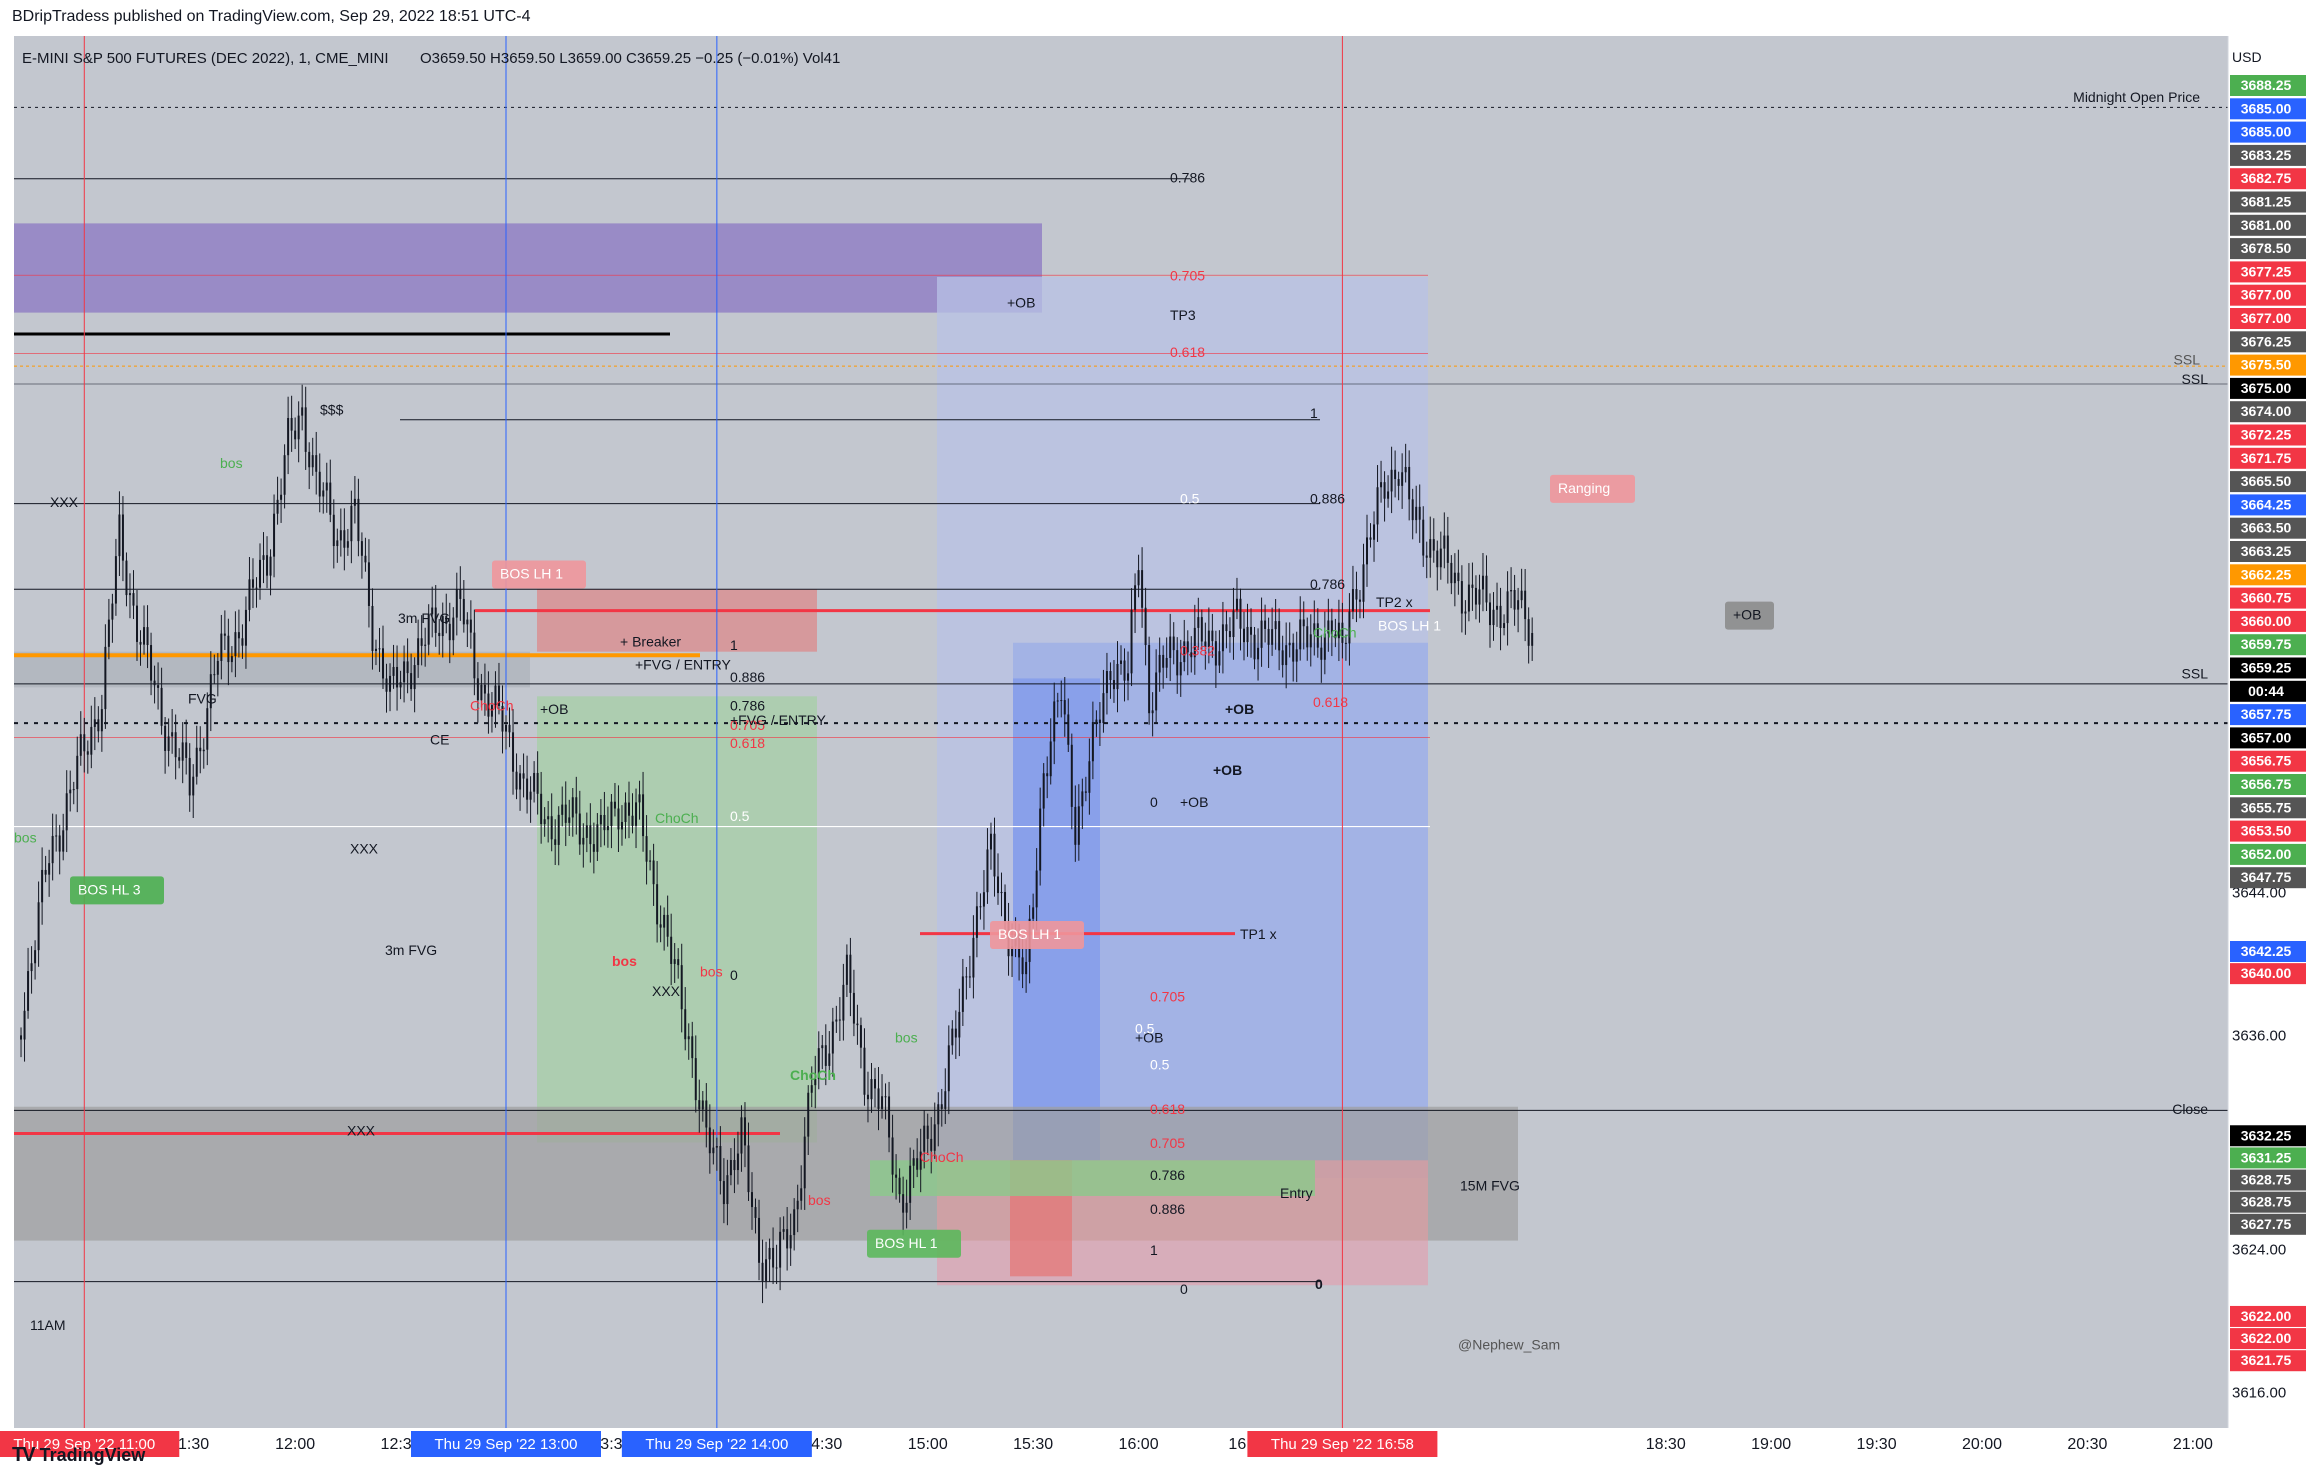  What do you see at coordinates (650, 641) in the screenshot?
I see `chart-annotation: + Breaker` at bounding box center [650, 641].